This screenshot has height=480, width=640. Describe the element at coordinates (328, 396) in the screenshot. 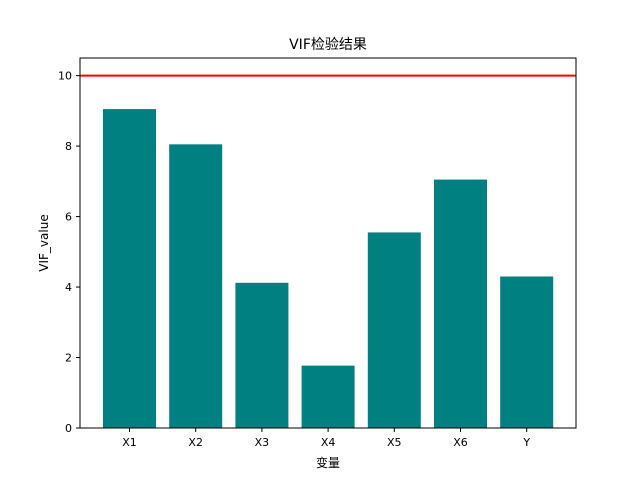

I see `bar-x4` at that location.